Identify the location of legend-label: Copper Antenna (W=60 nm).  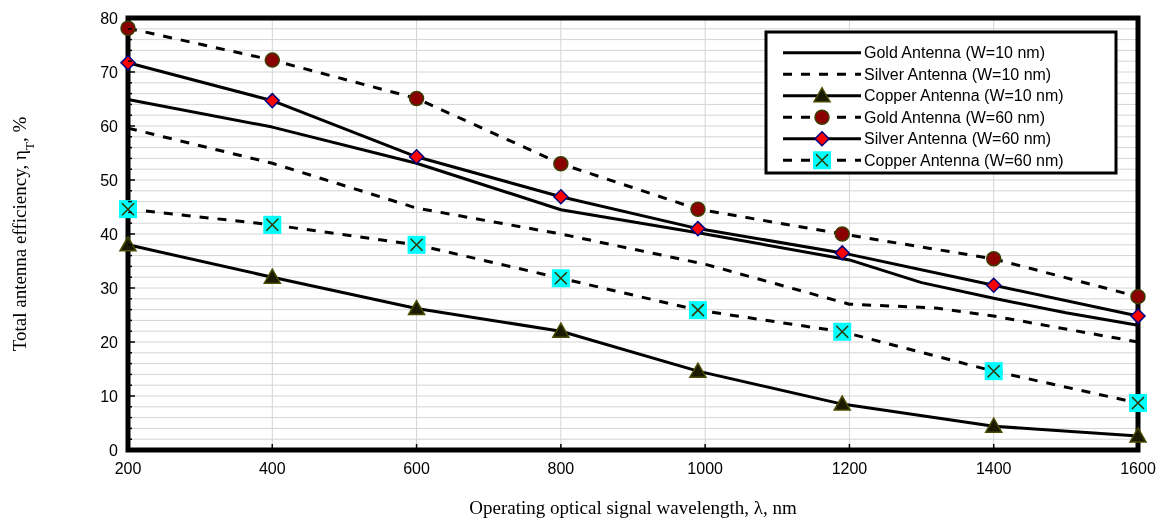
(964, 160).